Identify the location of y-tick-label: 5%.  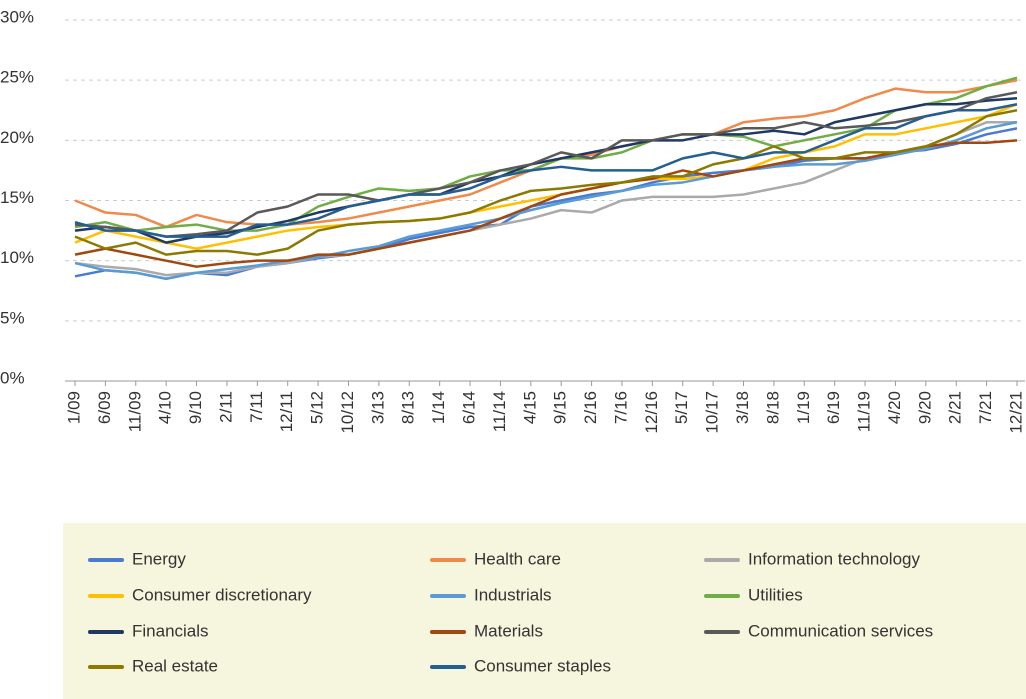
(12, 317).